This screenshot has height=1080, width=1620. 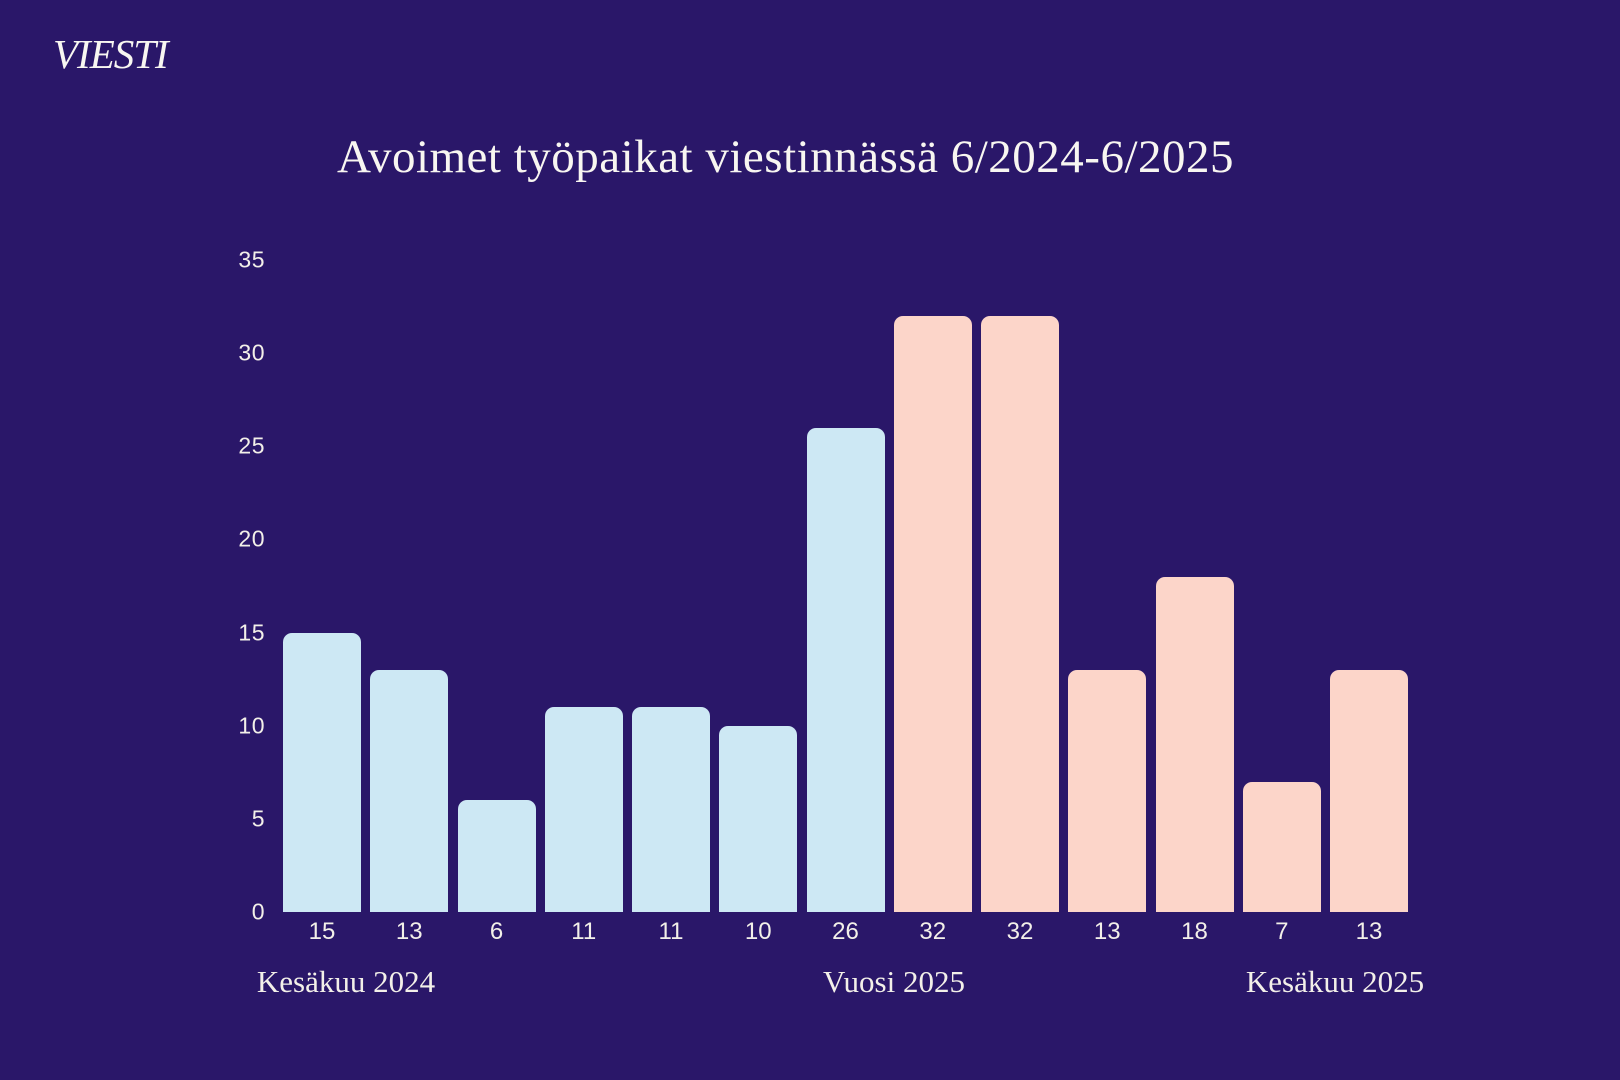 I want to click on bar: 6, so click(x=496, y=602).